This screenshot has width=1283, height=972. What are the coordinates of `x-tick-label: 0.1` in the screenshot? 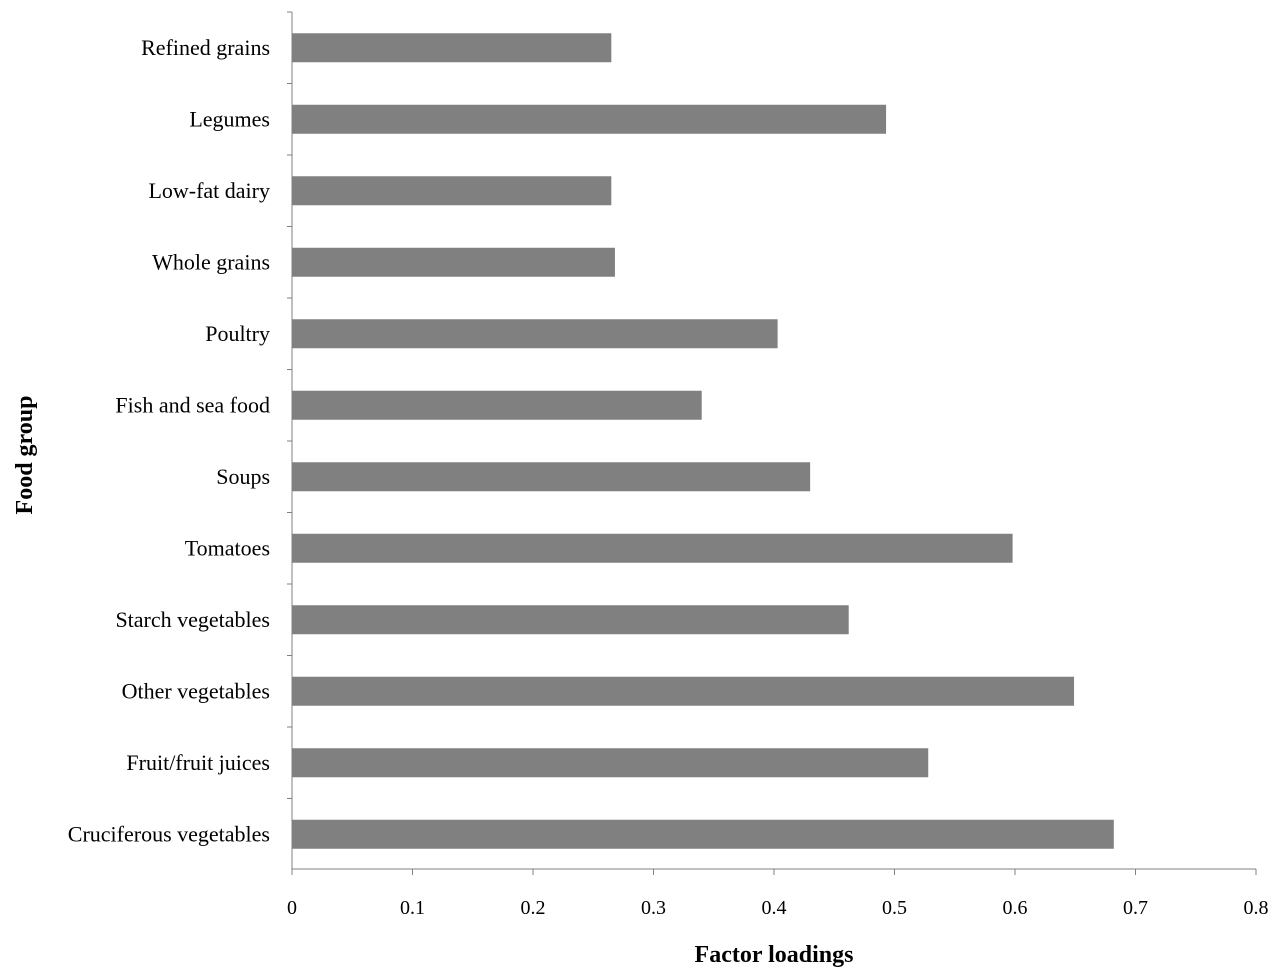 It's located at (412, 908).